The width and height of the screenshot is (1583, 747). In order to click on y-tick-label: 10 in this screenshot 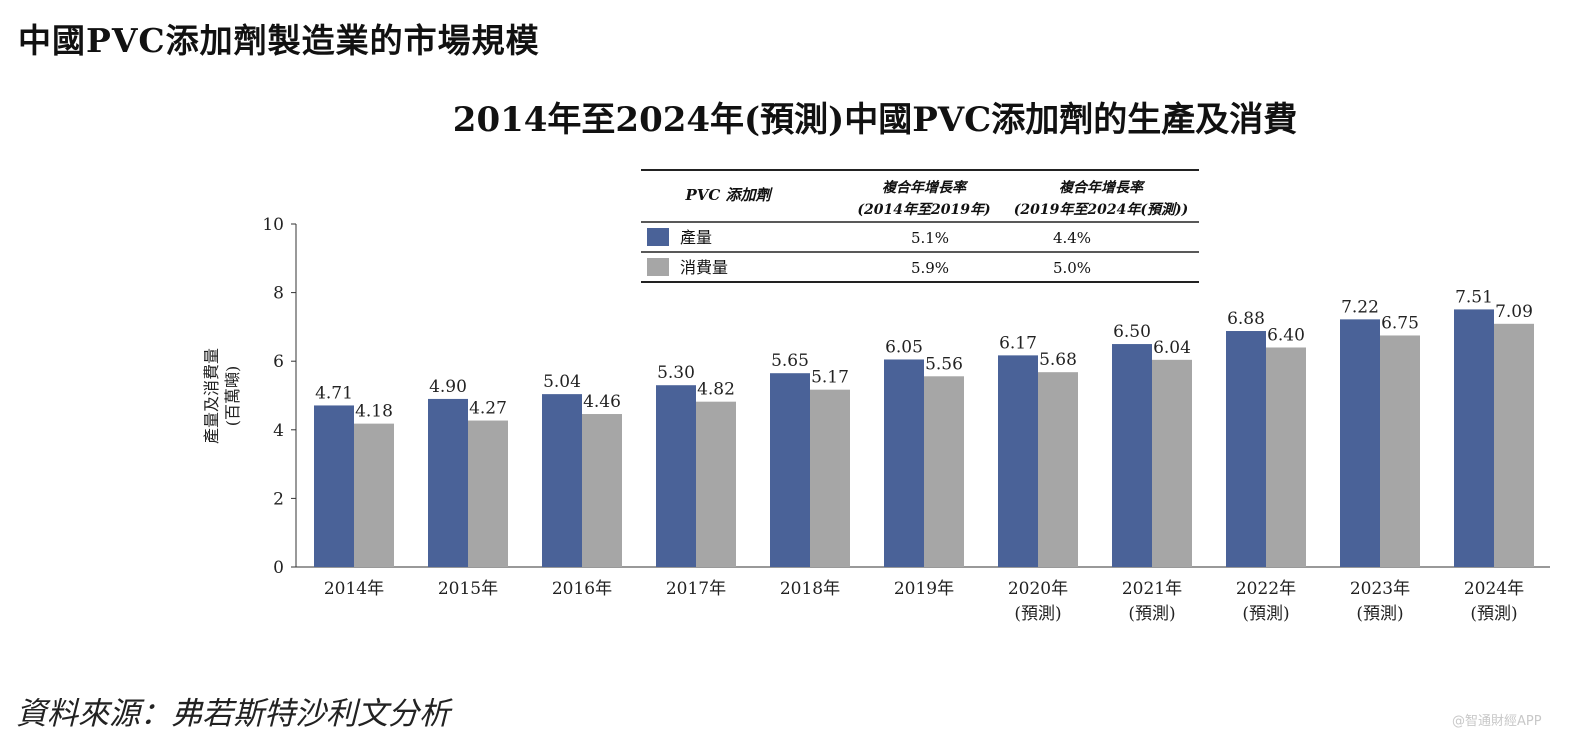, I will do `click(273, 225)`.